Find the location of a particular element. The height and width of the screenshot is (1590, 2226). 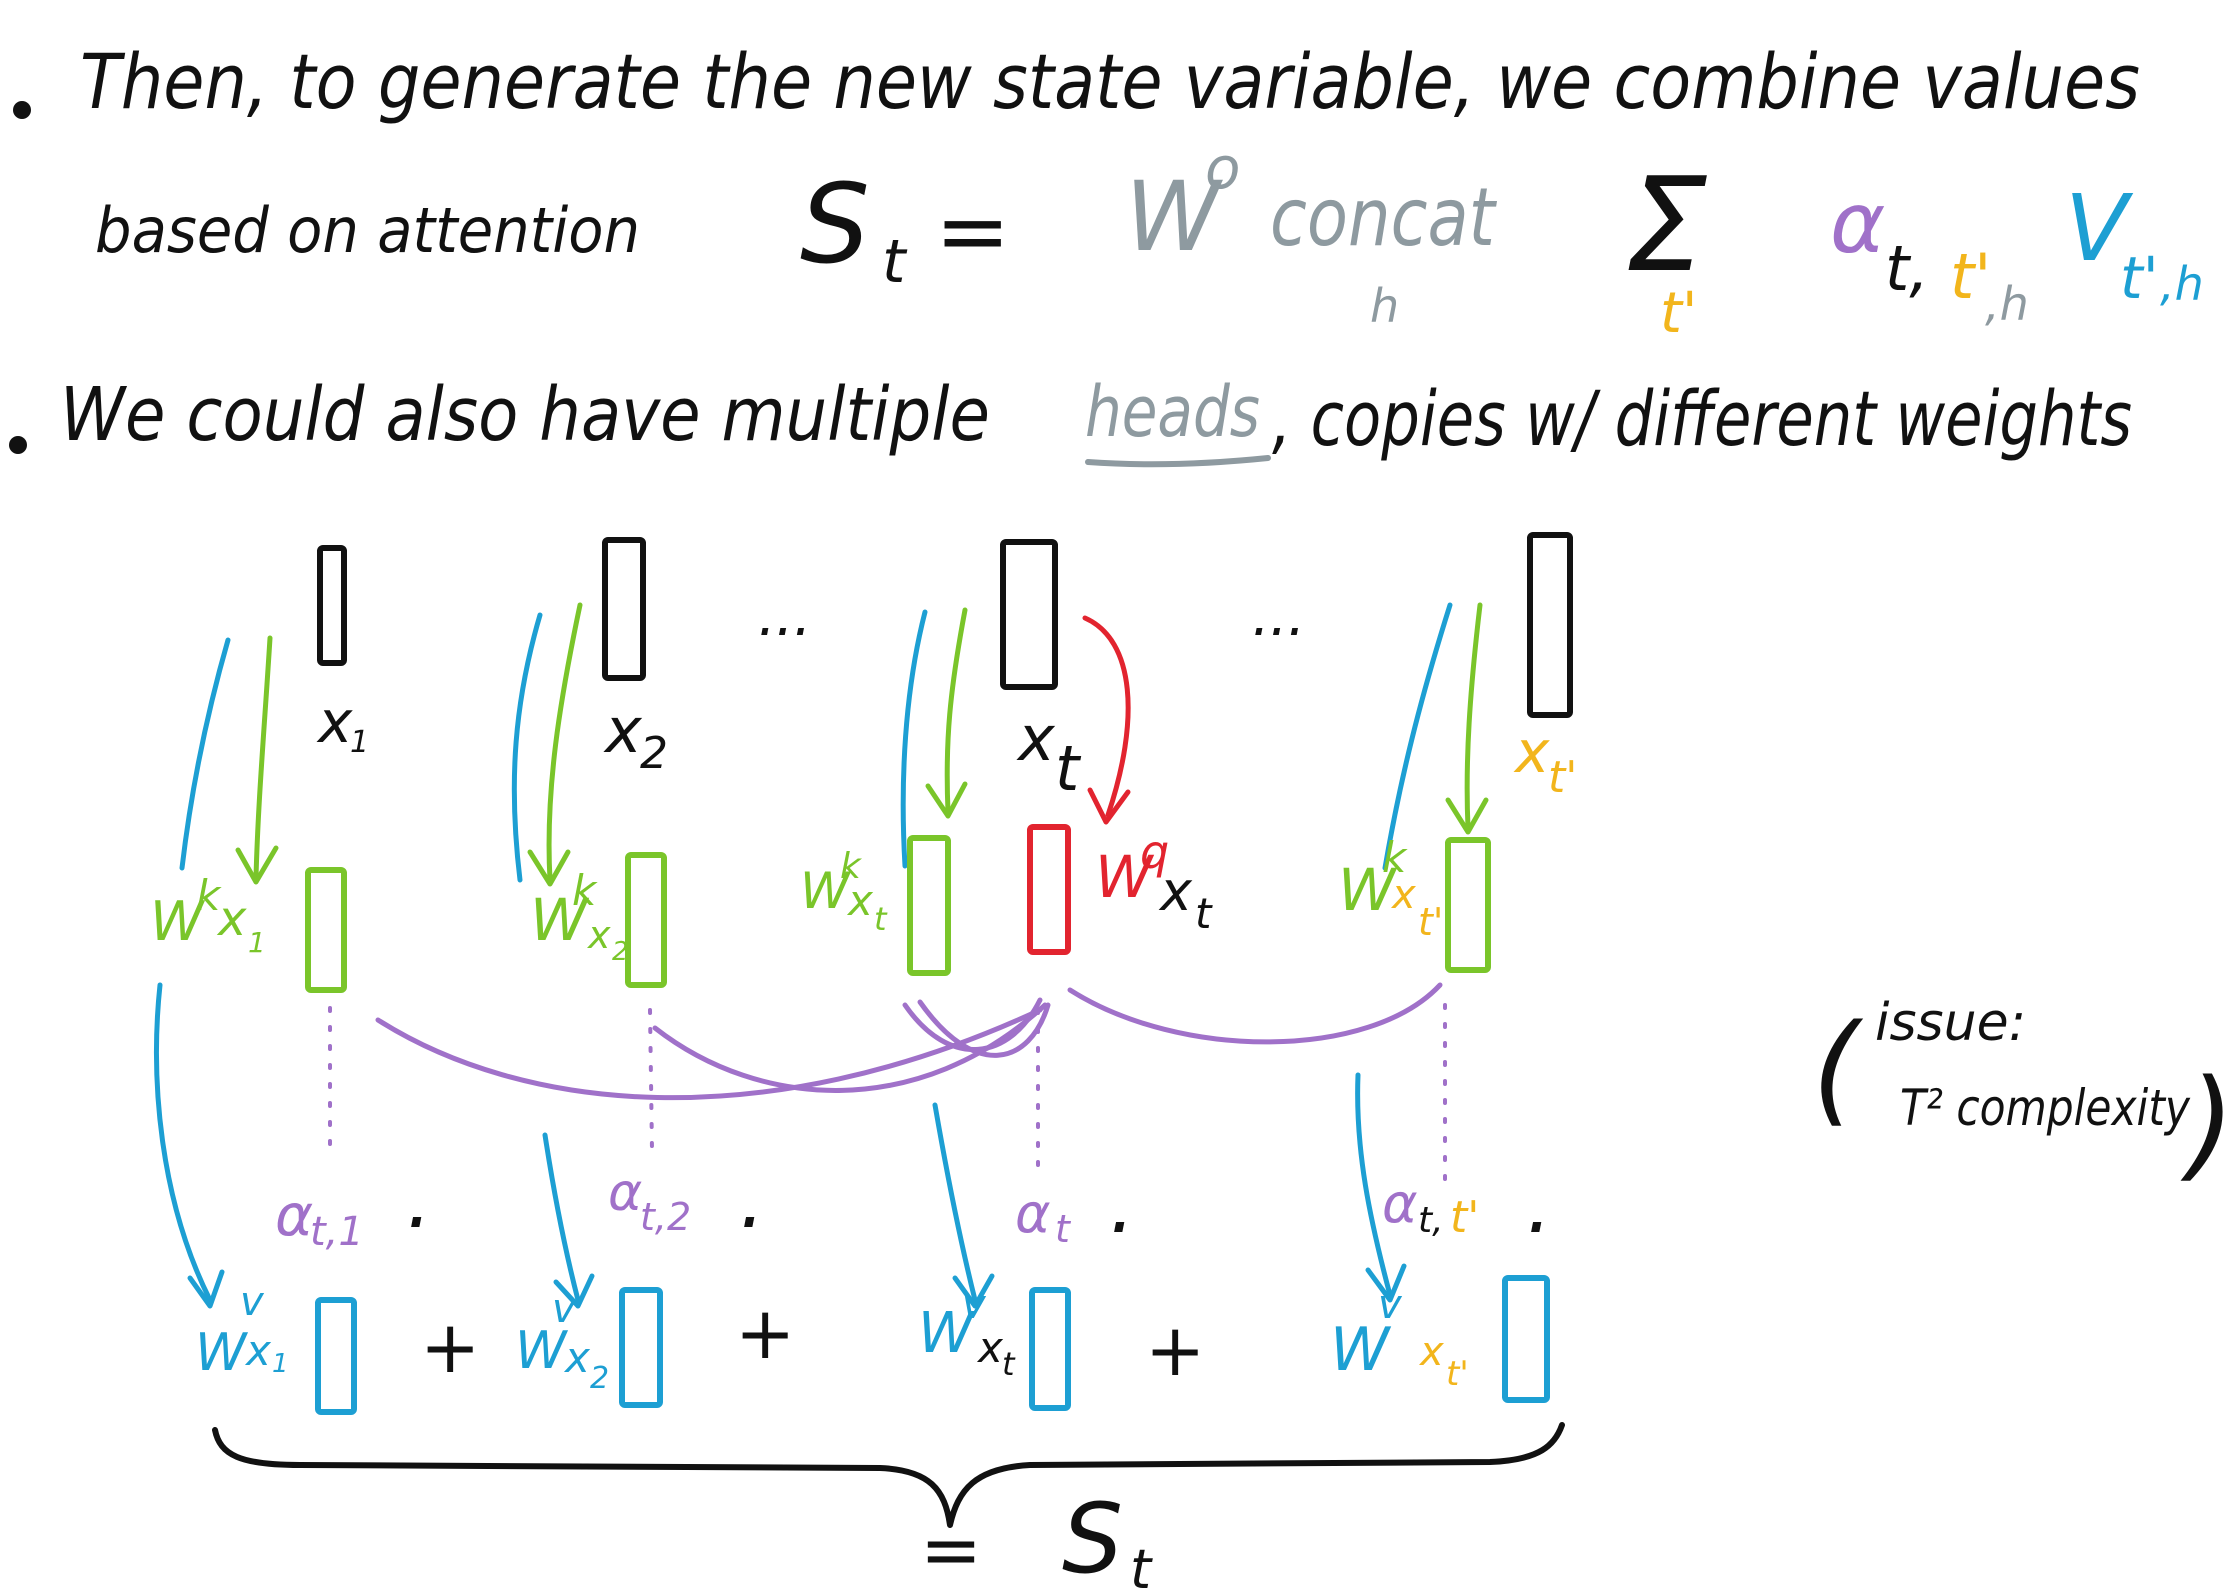

value-label-1-sub: 1 is located at coordinates (280, 1364).